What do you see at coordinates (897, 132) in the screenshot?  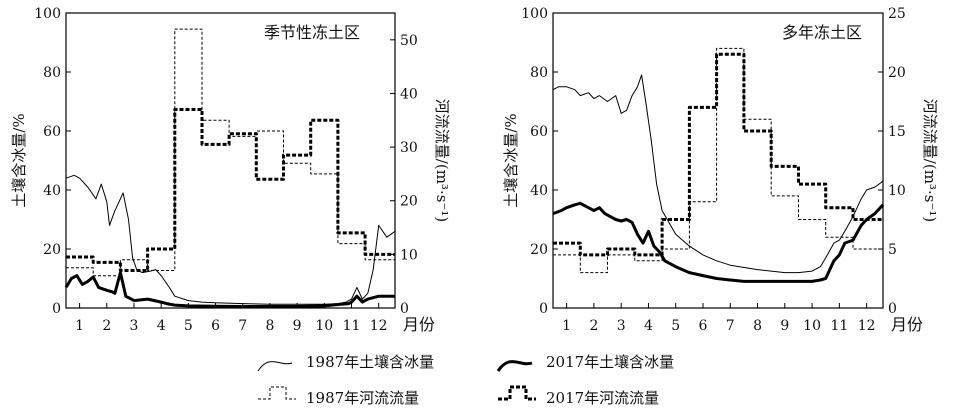 I see `y-right-tick-label: 15` at bounding box center [897, 132].